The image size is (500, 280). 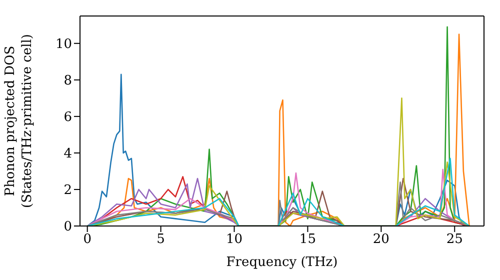 What do you see at coordinates (68, 227) in the screenshot?
I see `y-tick-label: 0` at bounding box center [68, 227].